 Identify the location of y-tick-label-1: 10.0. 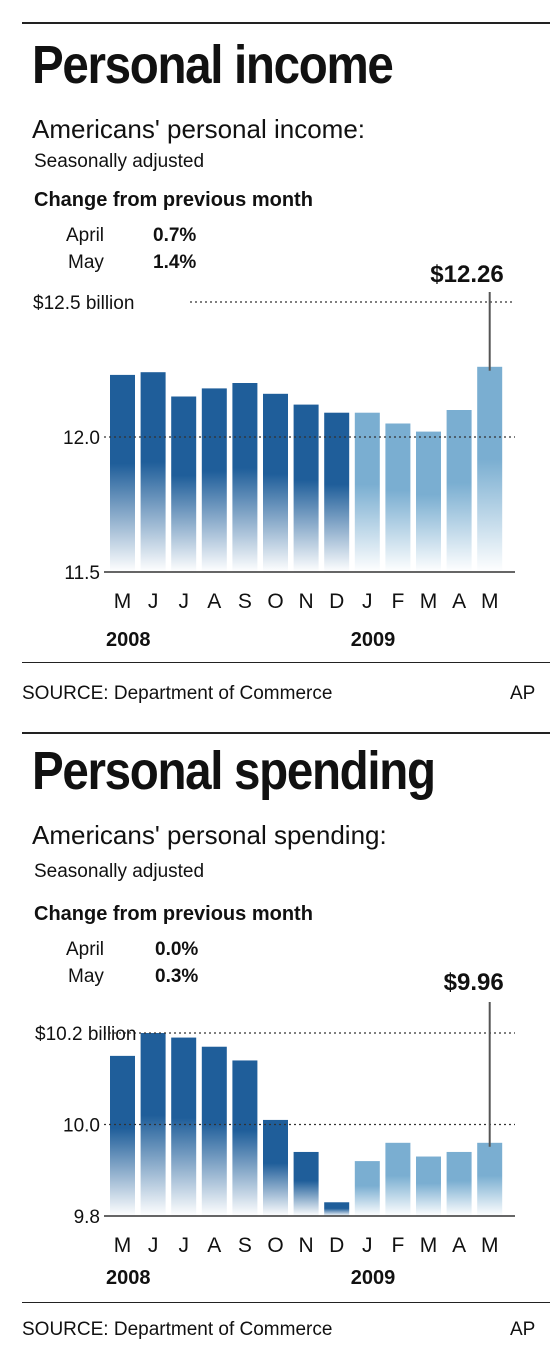
(81, 1126).